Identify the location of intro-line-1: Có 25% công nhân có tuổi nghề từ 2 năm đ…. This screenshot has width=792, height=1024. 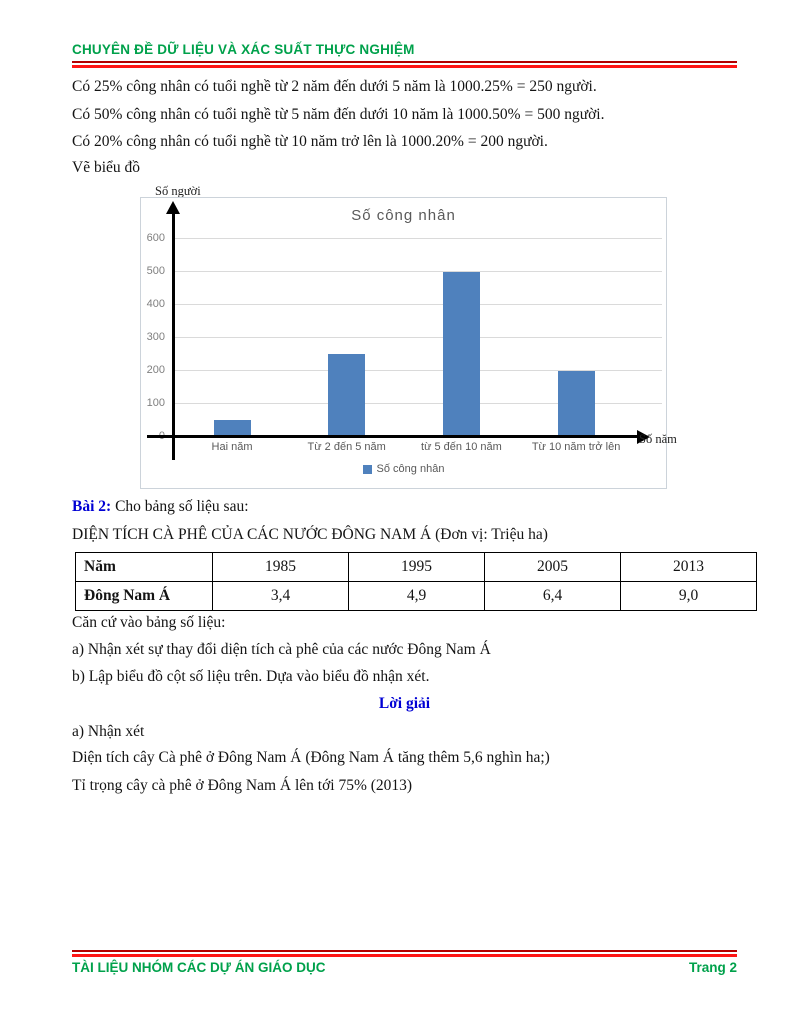
(334, 86).